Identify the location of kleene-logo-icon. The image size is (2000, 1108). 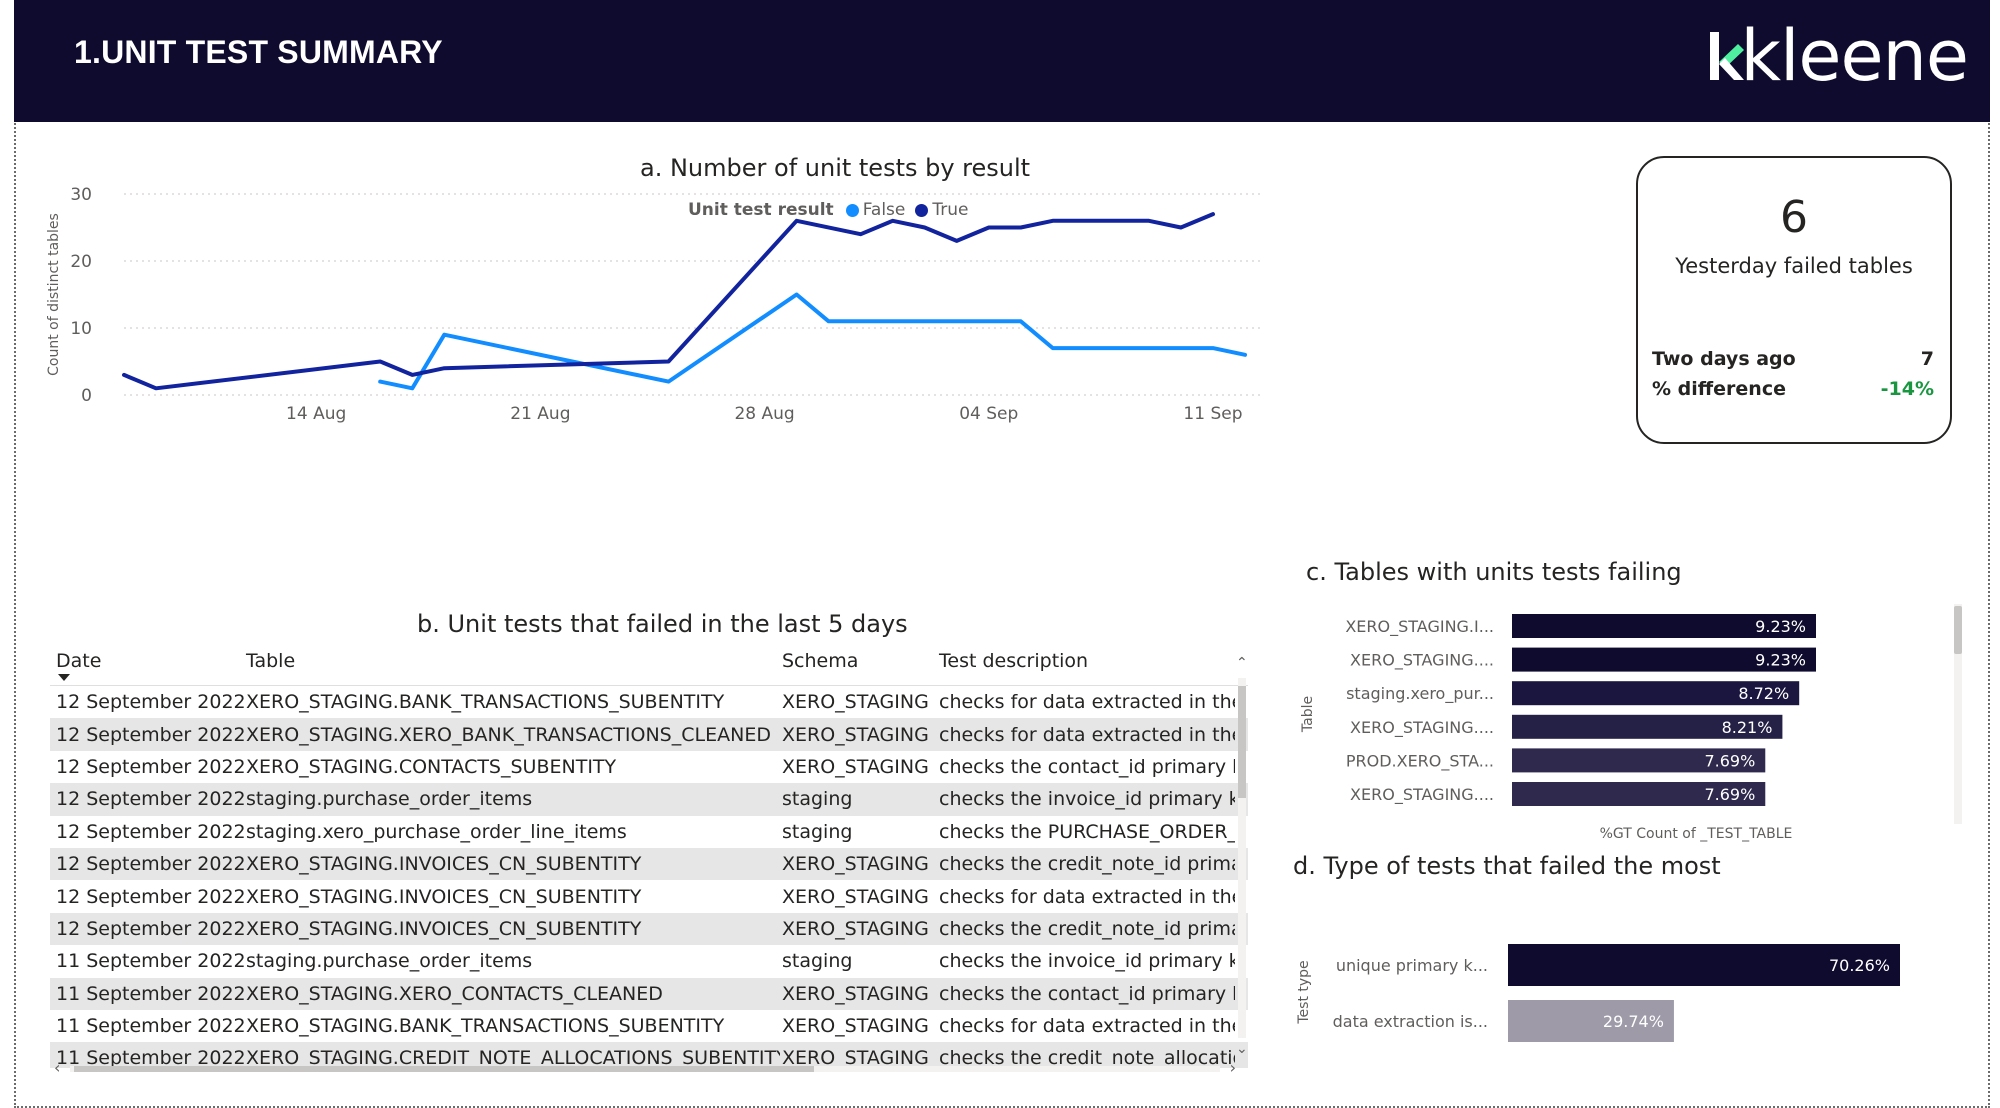
(1727, 56).